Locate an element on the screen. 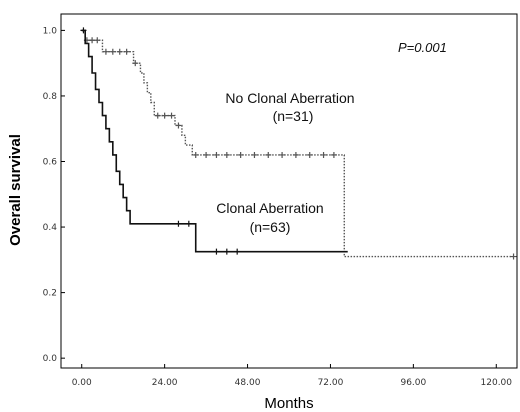  x-tick-label: 24.00 is located at coordinates (165, 383).